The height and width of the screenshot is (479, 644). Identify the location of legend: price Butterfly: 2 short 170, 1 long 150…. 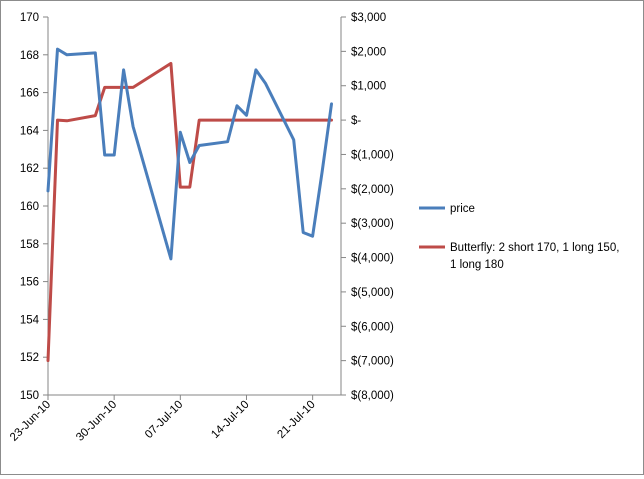
(519, 237).